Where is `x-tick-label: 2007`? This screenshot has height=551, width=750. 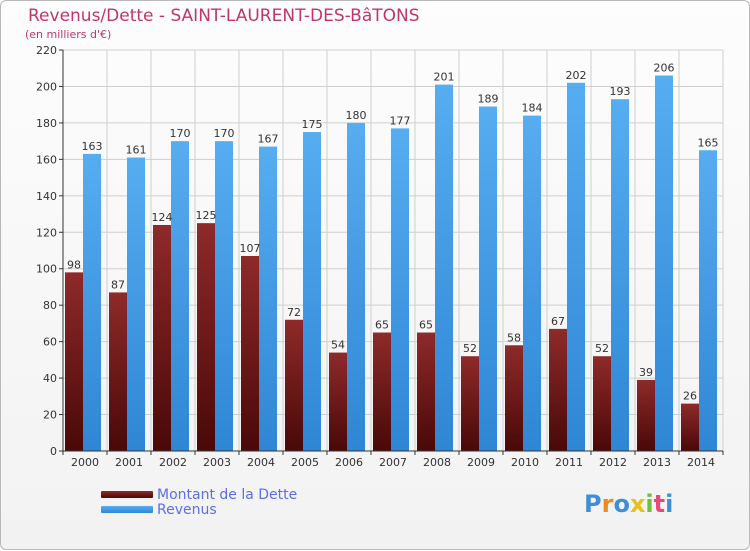 x-tick-label: 2007 is located at coordinates (393, 462).